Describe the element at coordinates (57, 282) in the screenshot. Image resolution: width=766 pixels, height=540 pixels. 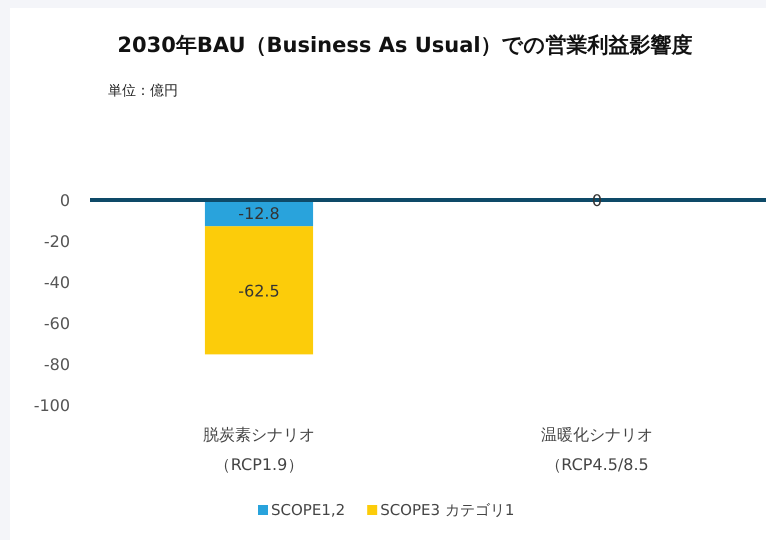
I see `y-tick-label: -40` at that location.